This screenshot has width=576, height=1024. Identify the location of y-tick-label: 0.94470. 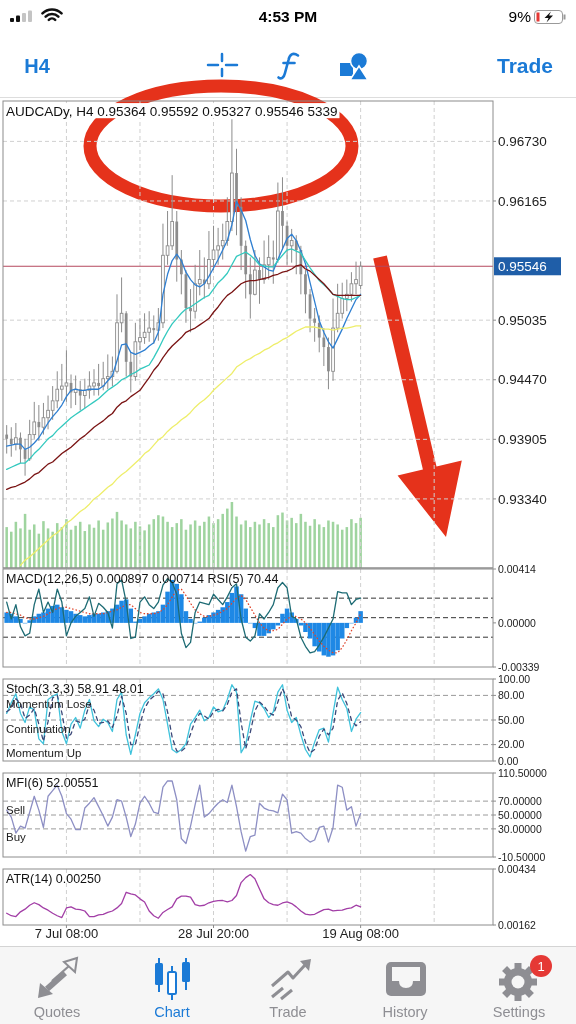
(522, 380).